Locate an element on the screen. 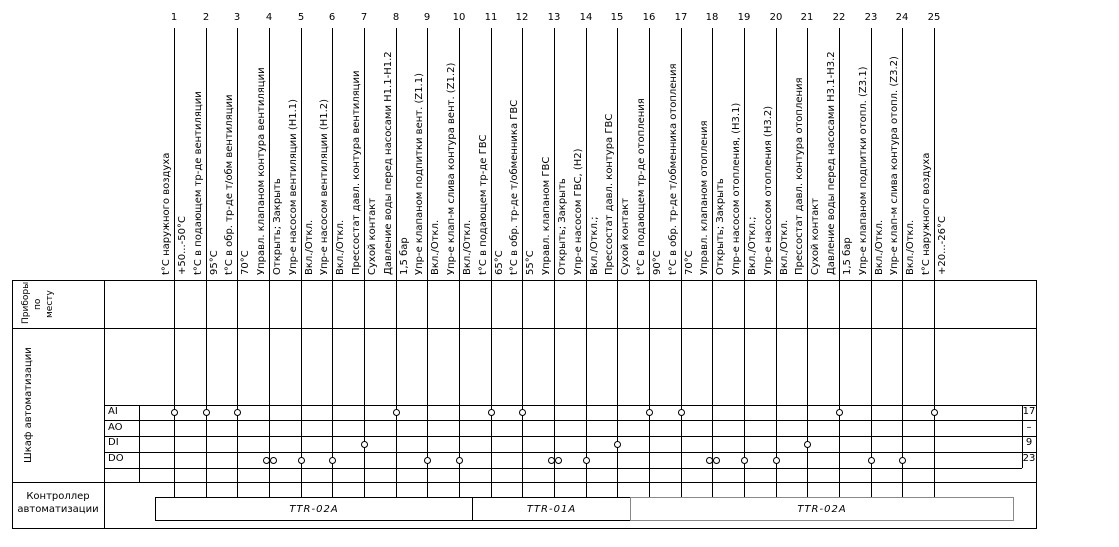 The height and width of the screenshot is (547, 1119). column-number: 22 is located at coordinates (839, 17).